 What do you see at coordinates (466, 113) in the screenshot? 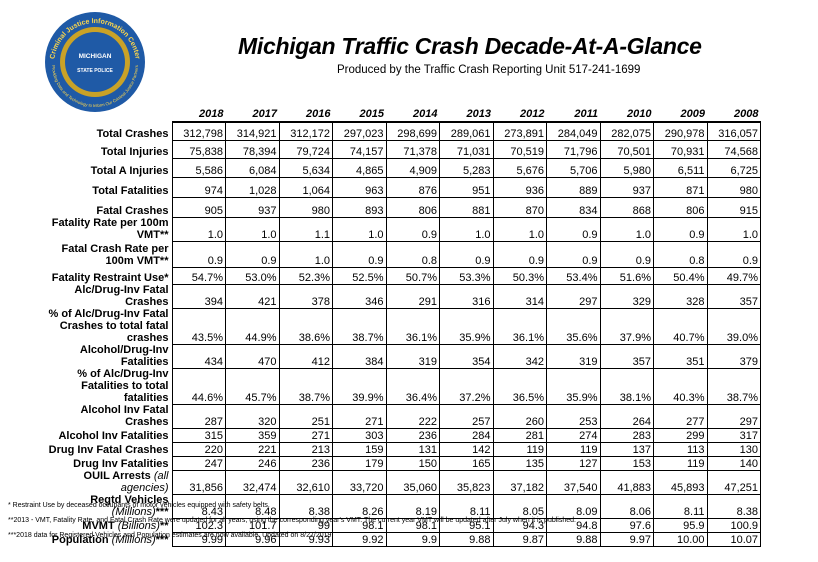
I see `year-header: 2013` at bounding box center [466, 113].